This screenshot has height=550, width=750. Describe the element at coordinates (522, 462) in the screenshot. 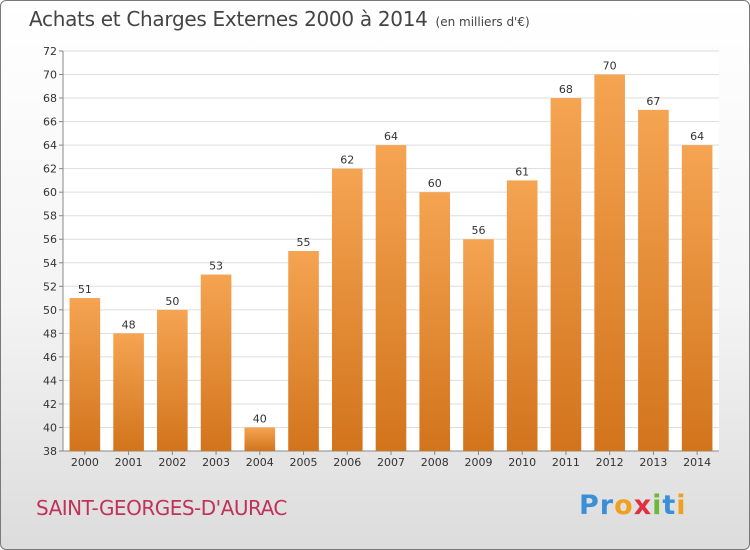

I see `x-tick-label: 2010` at that location.